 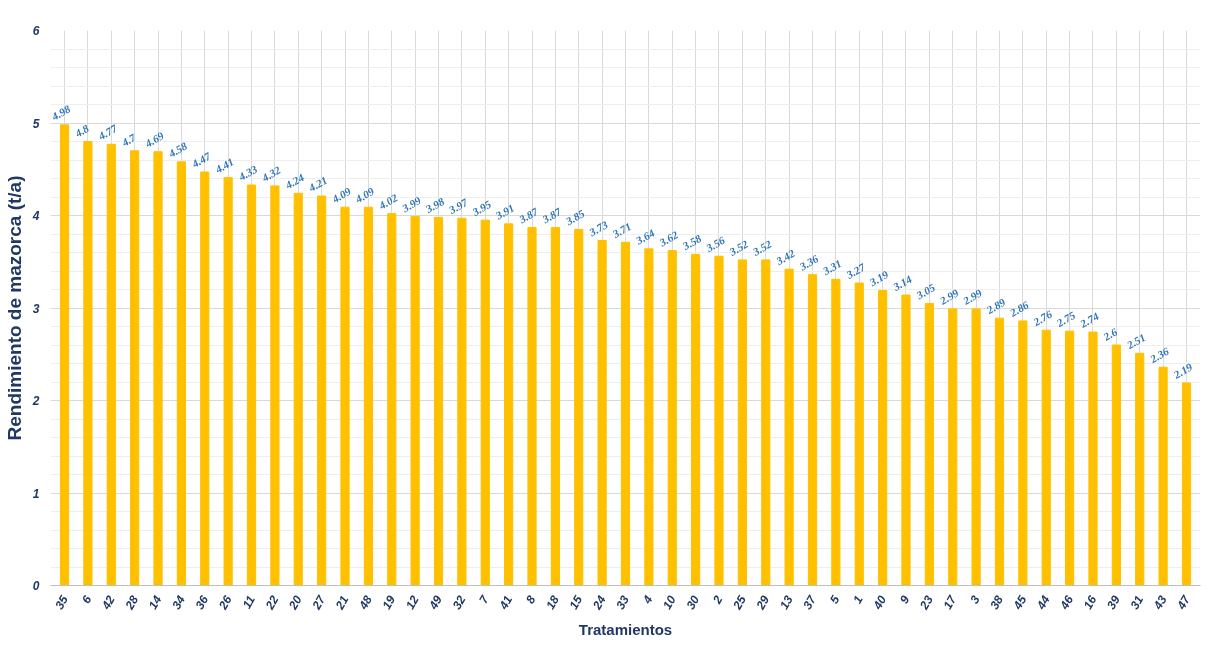 What do you see at coordinates (62, 602) in the screenshot?
I see `x-tick-label: 35` at bounding box center [62, 602].